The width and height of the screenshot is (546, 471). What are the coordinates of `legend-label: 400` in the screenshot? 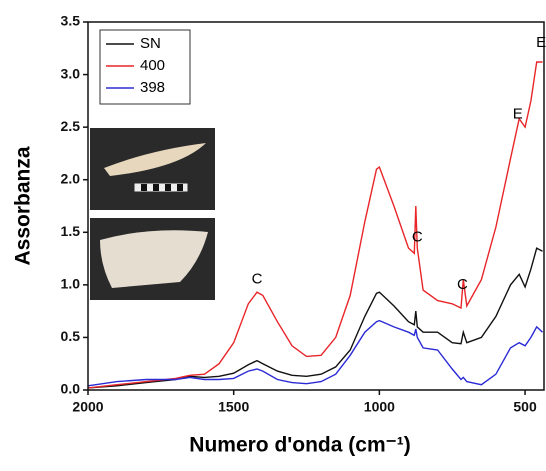 It's located at (152, 65).